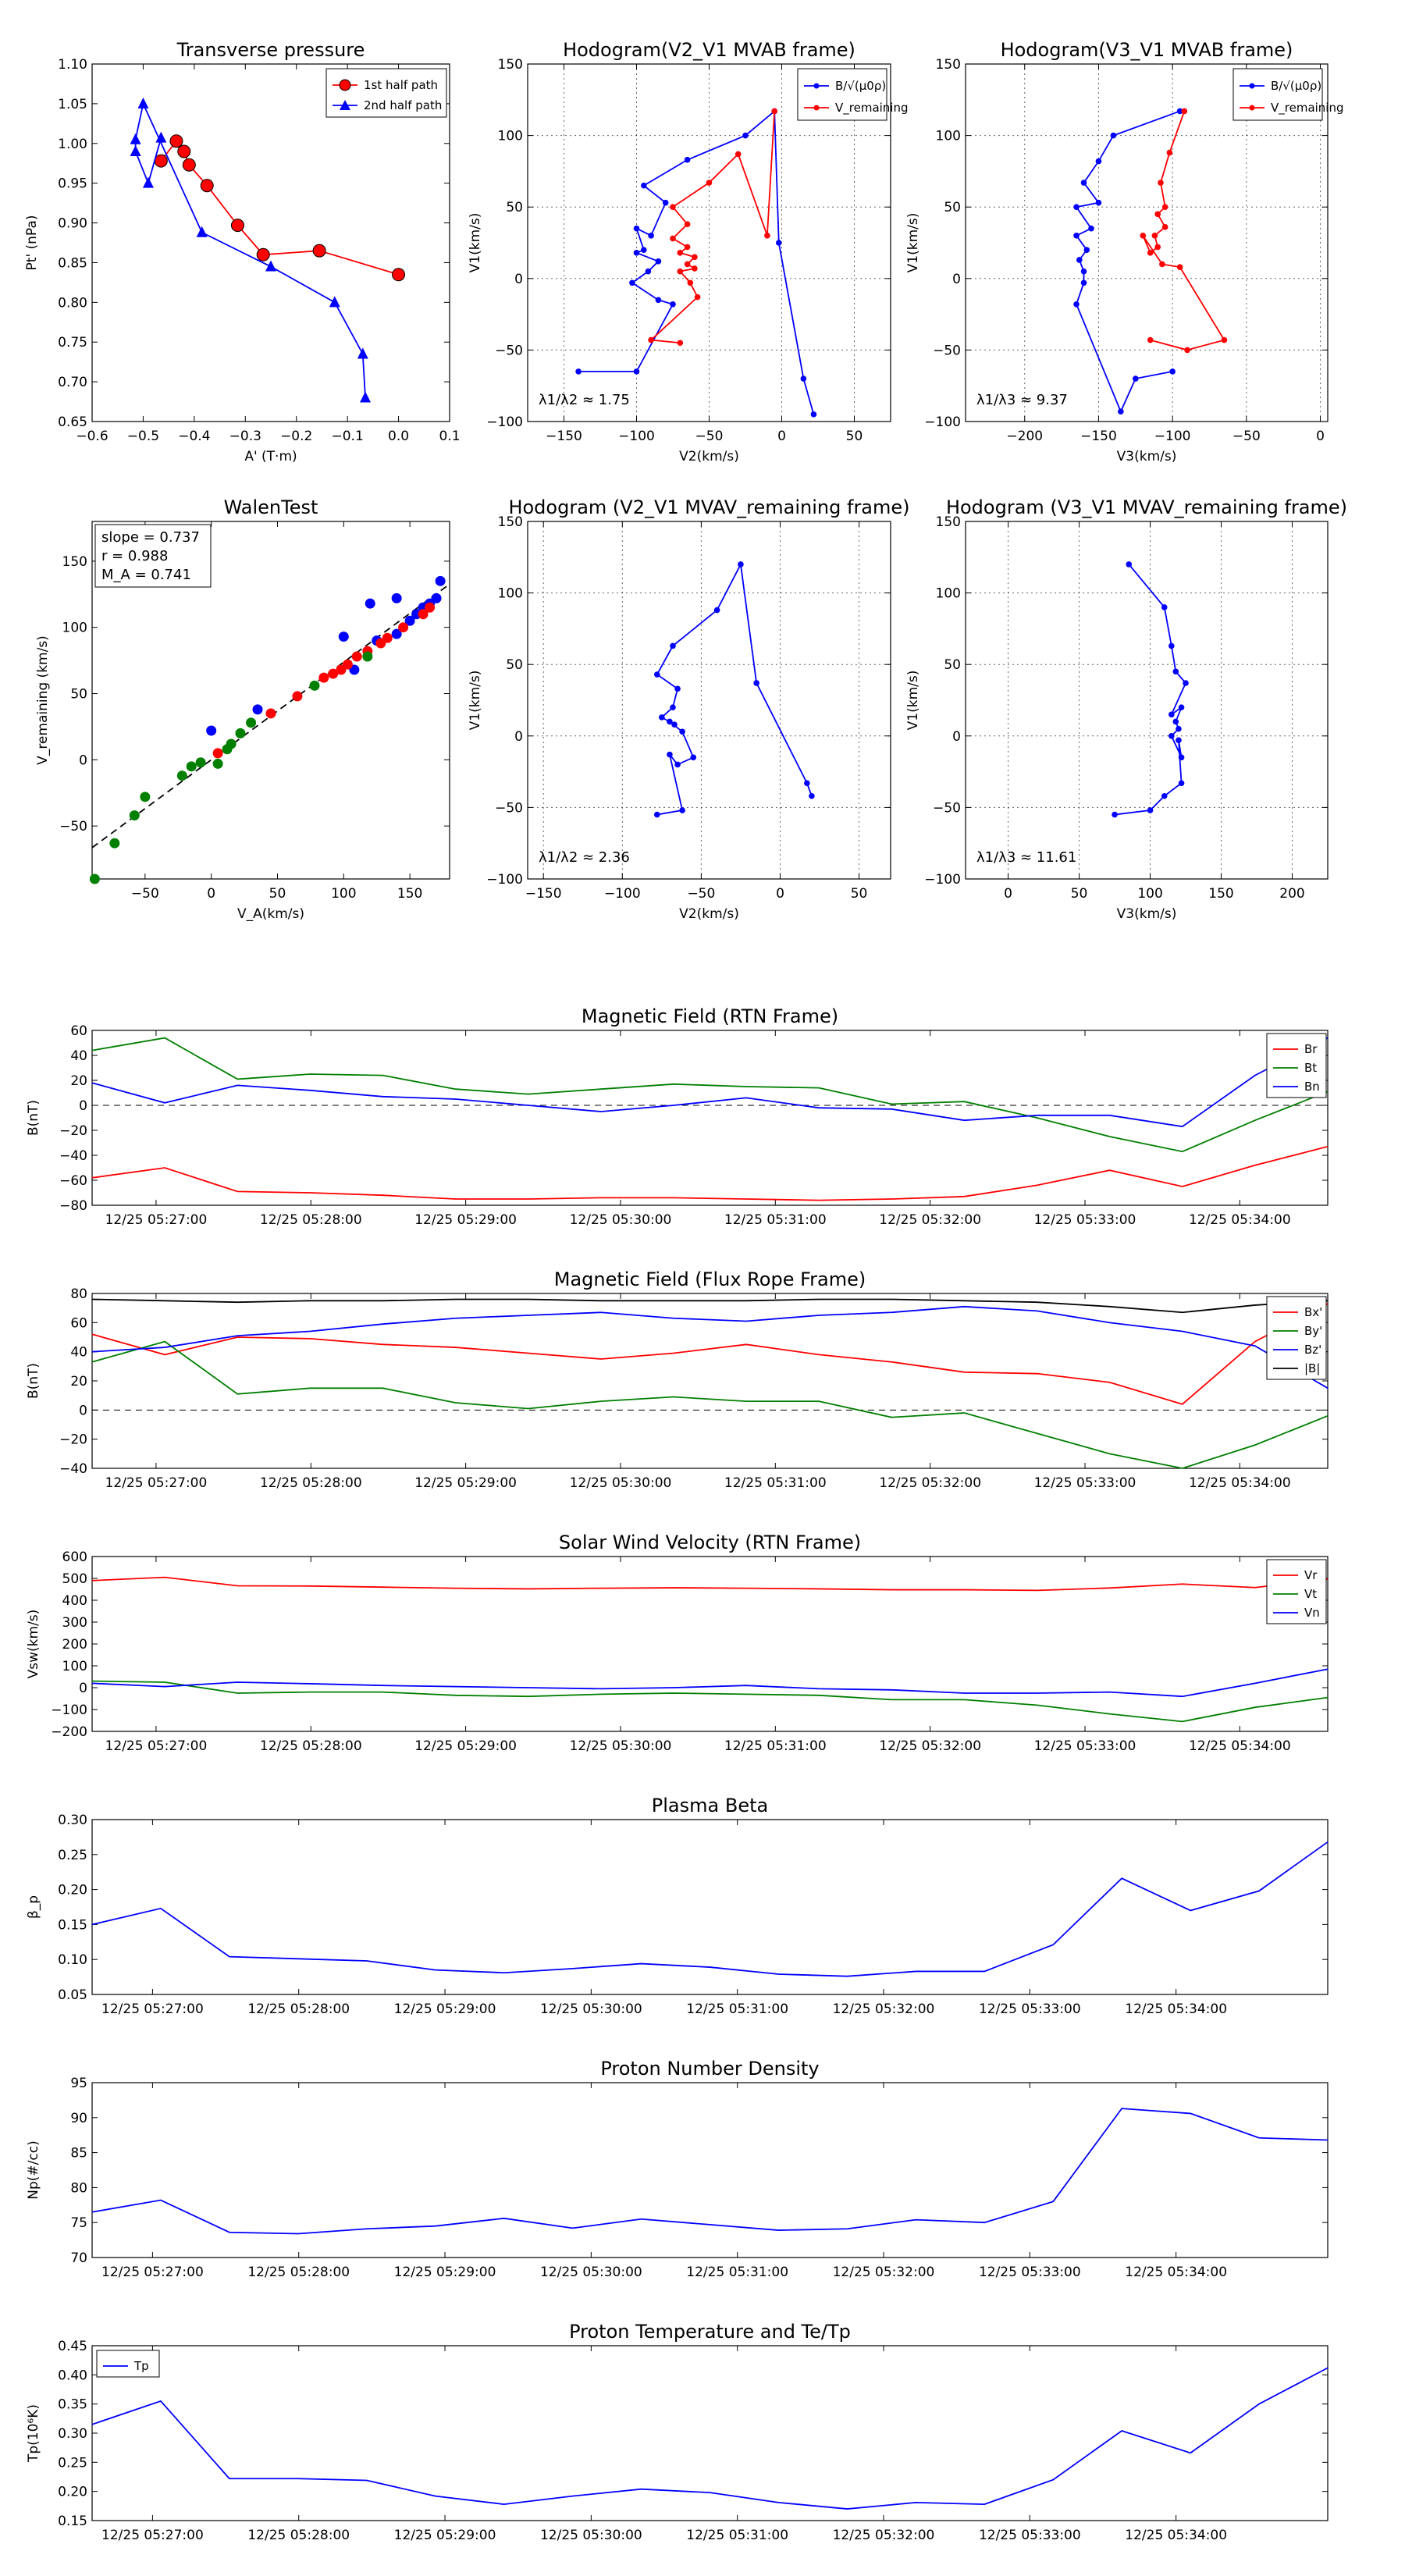  I want to click on y-tick-label: 0.75, so click(72, 342).